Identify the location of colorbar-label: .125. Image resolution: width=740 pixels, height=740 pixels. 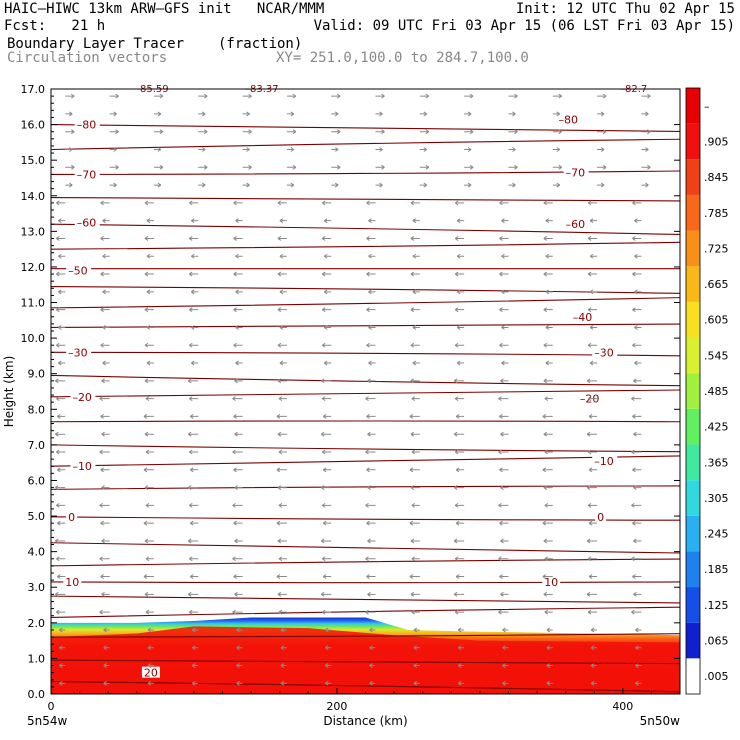
(716, 605).